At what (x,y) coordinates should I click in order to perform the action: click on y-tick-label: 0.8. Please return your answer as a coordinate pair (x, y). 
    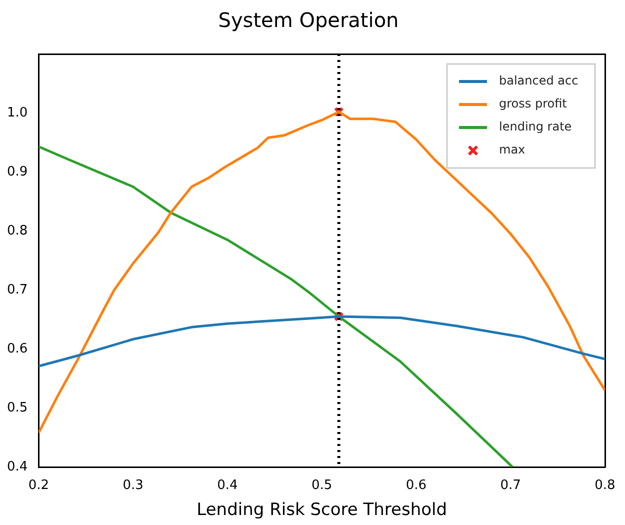
    Looking at the image, I should click on (17, 230).